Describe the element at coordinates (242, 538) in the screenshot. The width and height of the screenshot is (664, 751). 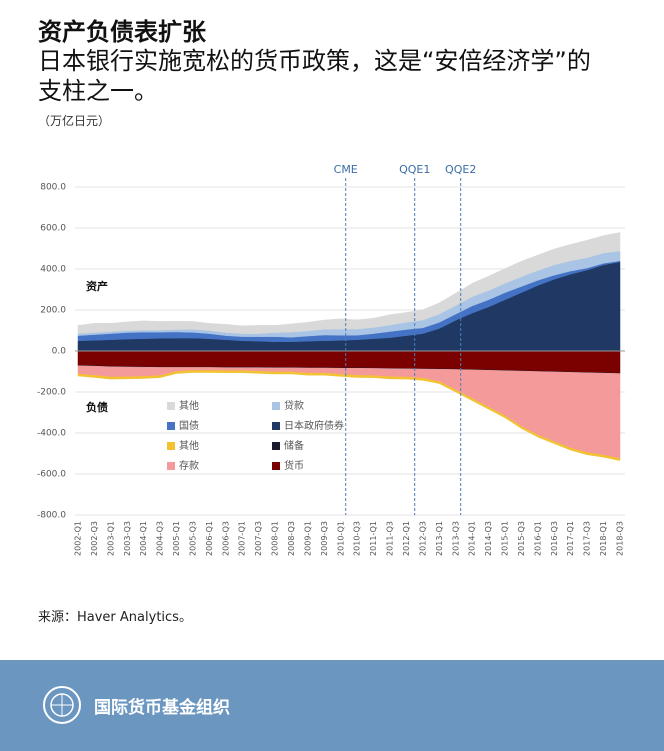
I see `x-tick-label: 2007-Q1` at that location.